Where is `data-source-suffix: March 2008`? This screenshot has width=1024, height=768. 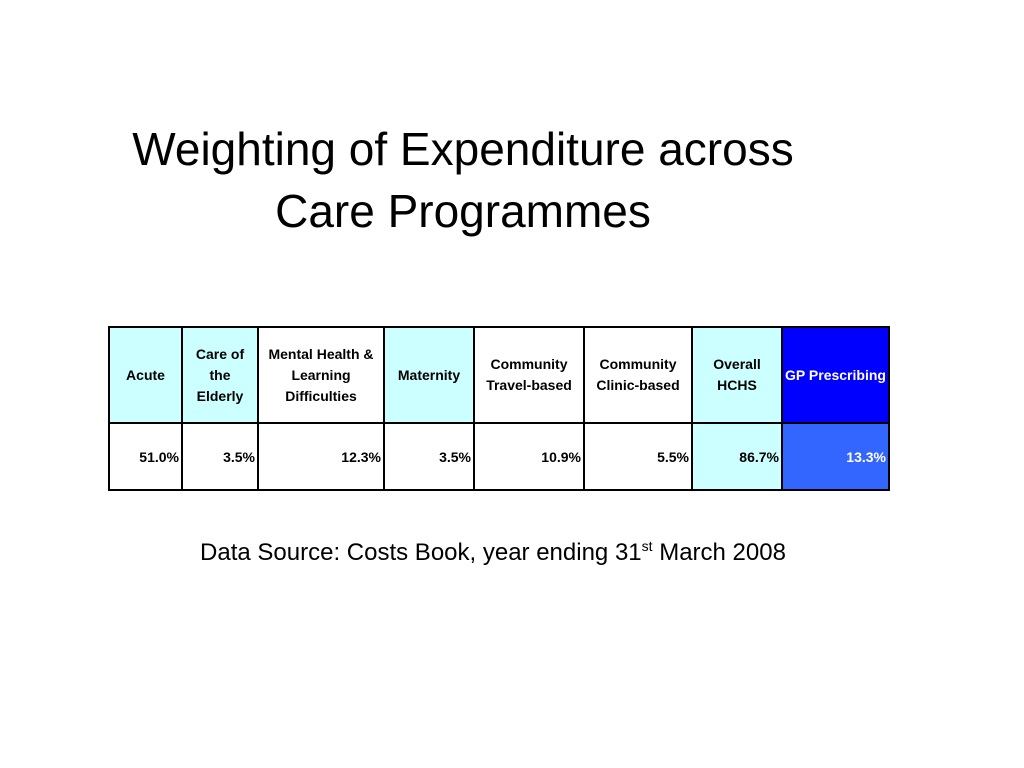
data-source-suffix: March 2008 is located at coordinates (719, 552).